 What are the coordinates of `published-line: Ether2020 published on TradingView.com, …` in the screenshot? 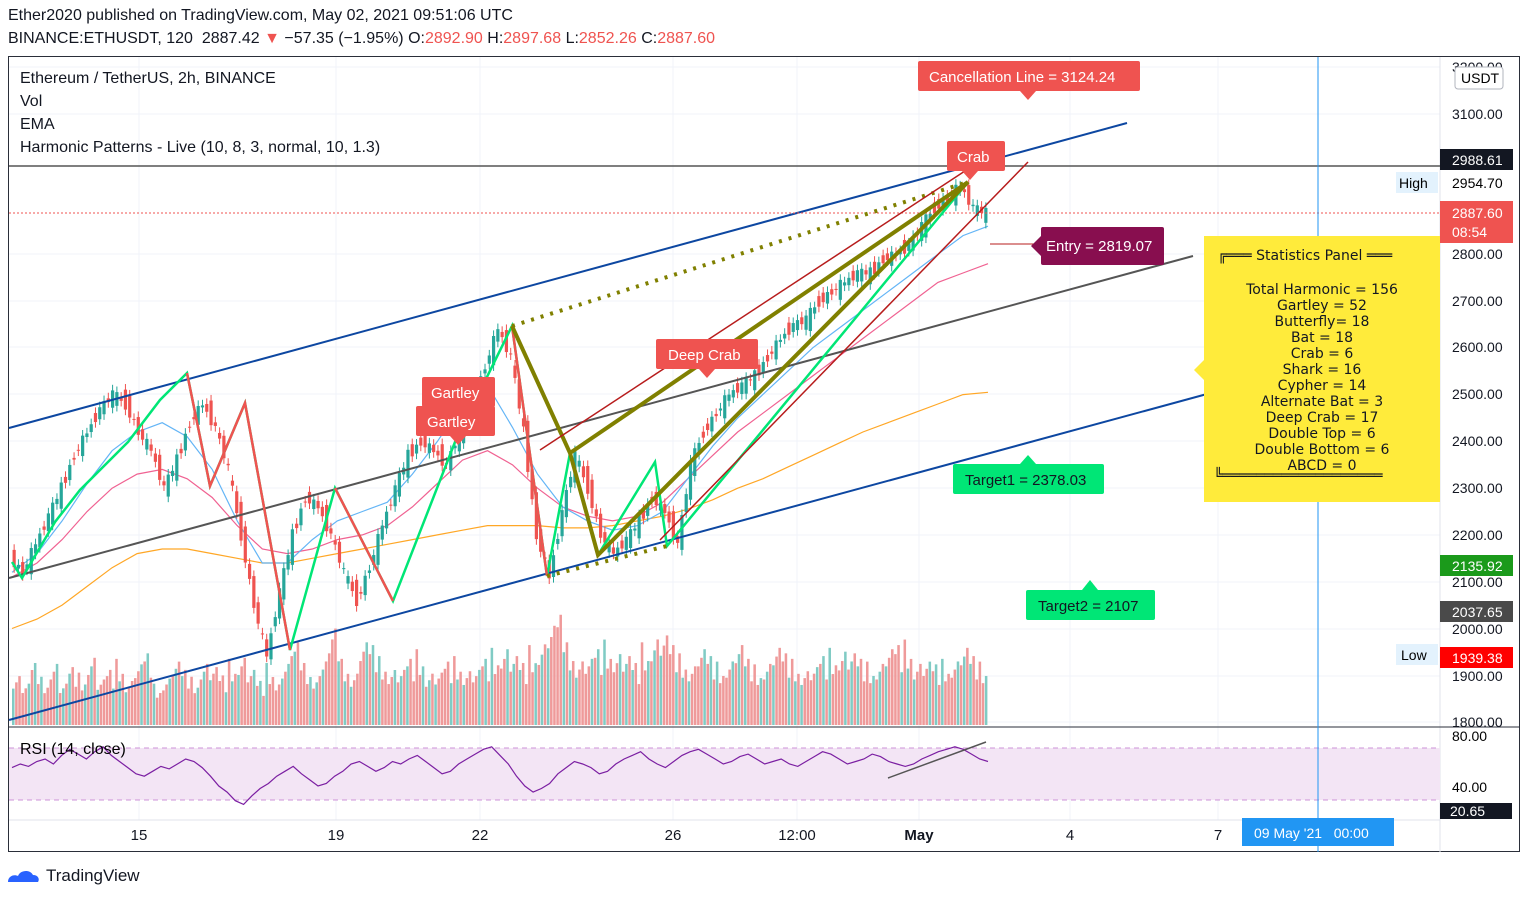 It's located at (260, 15).